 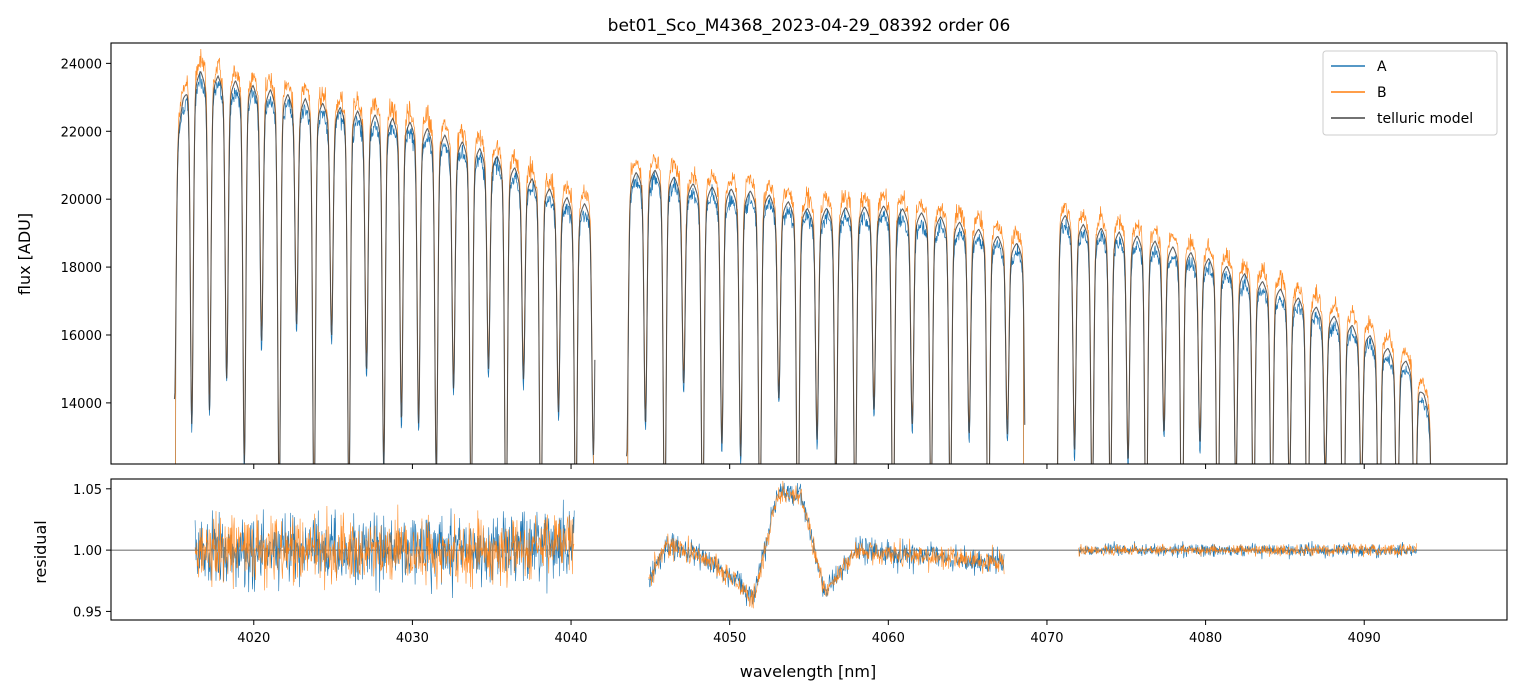 What do you see at coordinates (1205, 638) in the screenshot?
I see `residual-x-tick-label: 4080` at bounding box center [1205, 638].